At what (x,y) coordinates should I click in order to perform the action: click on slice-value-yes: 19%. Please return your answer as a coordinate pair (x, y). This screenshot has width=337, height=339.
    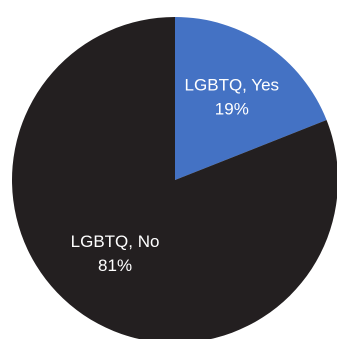
    Looking at the image, I should click on (232, 108).